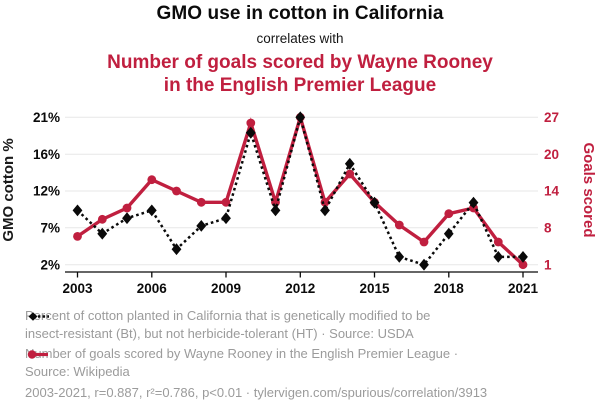  What do you see at coordinates (300, 85) in the screenshot?
I see `secondary-title-line2: in the English Premier League` at bounding box center [300, 85].